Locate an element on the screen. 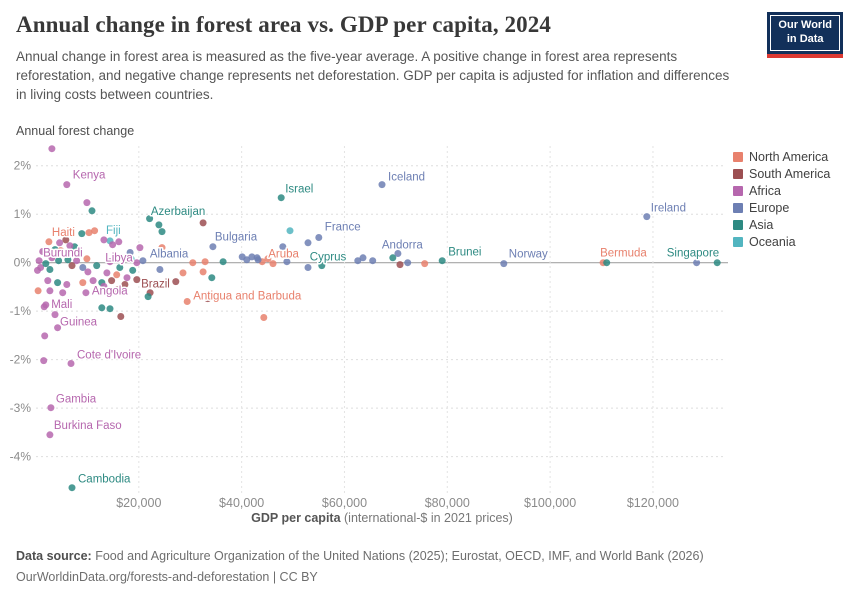 This screenshot has height=600, width=850. legend-item-europe: Europe is located at coordinates (781, 207).